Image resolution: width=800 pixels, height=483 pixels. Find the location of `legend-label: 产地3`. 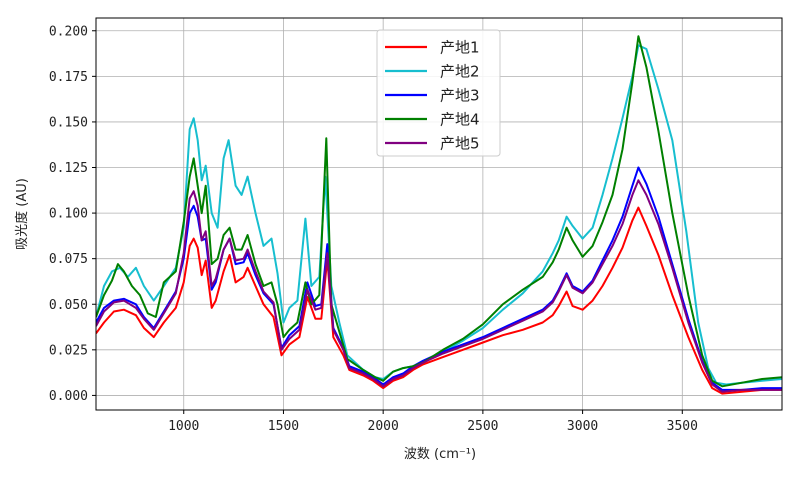

legend-label: 产地3 is located at coordinates (460, 96).